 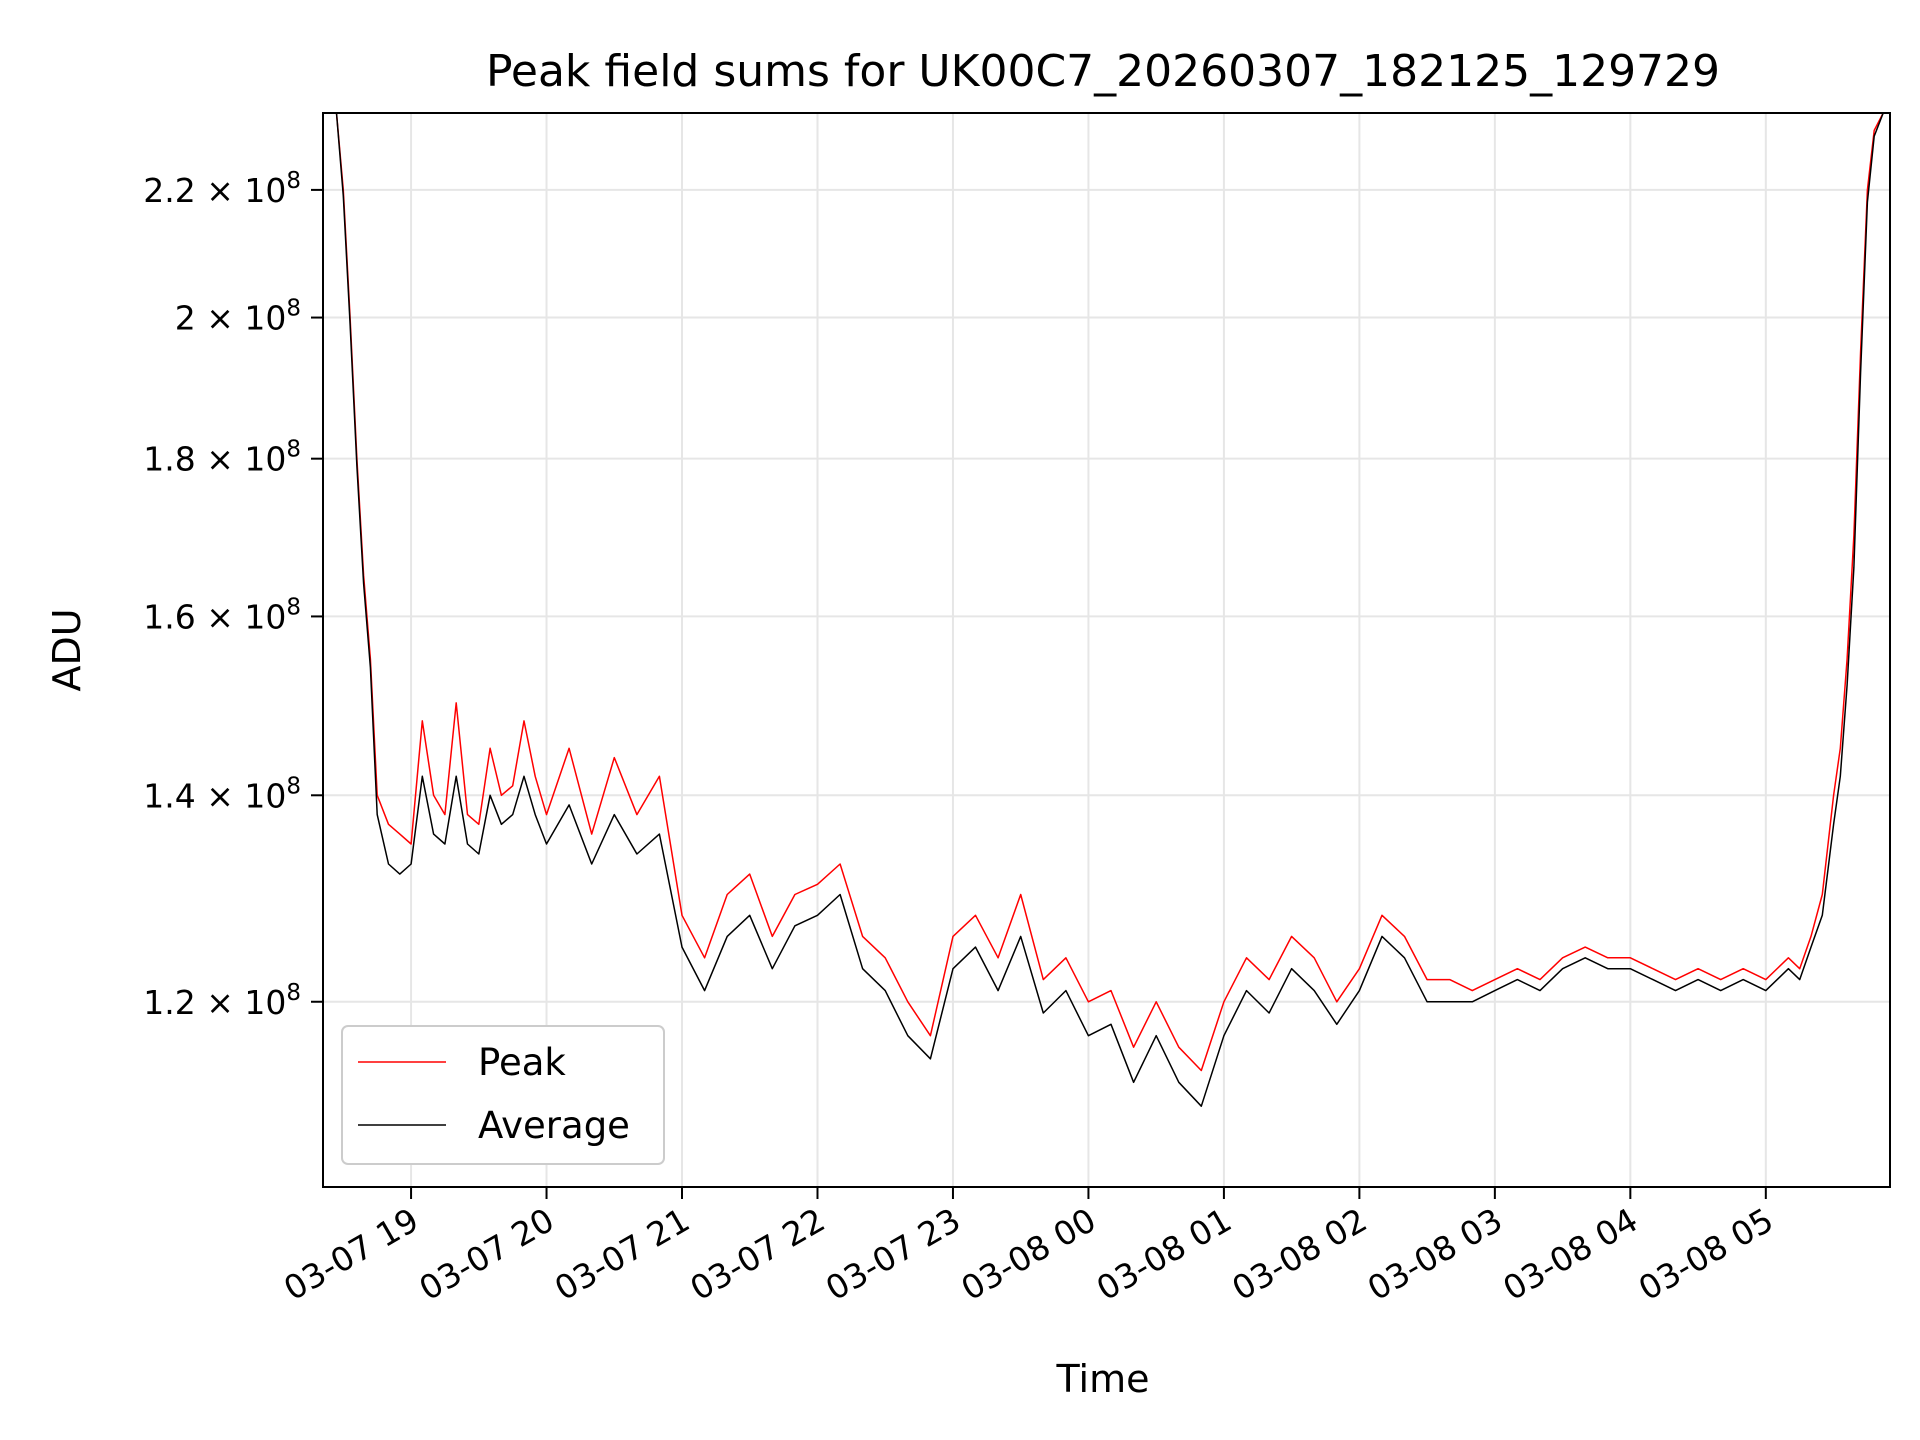 What do you see at coordinates (222, 1001) in the screenshot?
I see `y-tick-label: 1.2 × 108` at bounding box center [222, 1001].